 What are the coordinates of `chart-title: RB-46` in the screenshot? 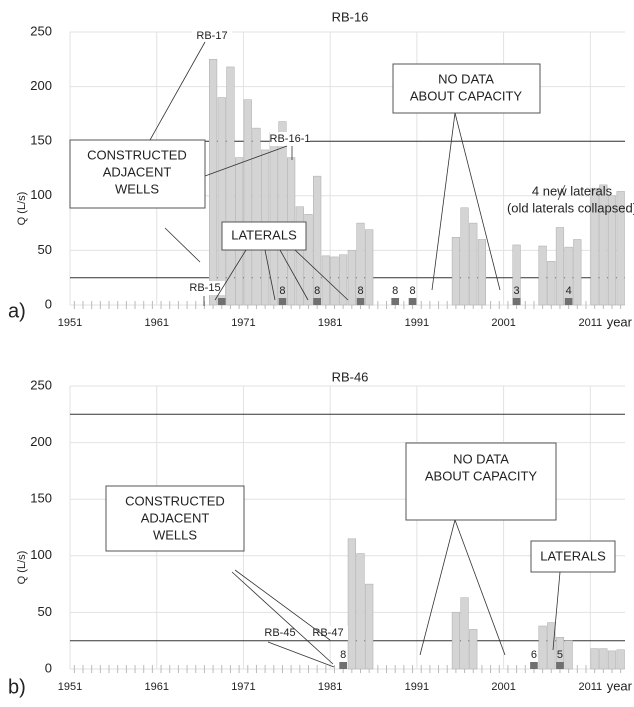 It's located at (350, 376).